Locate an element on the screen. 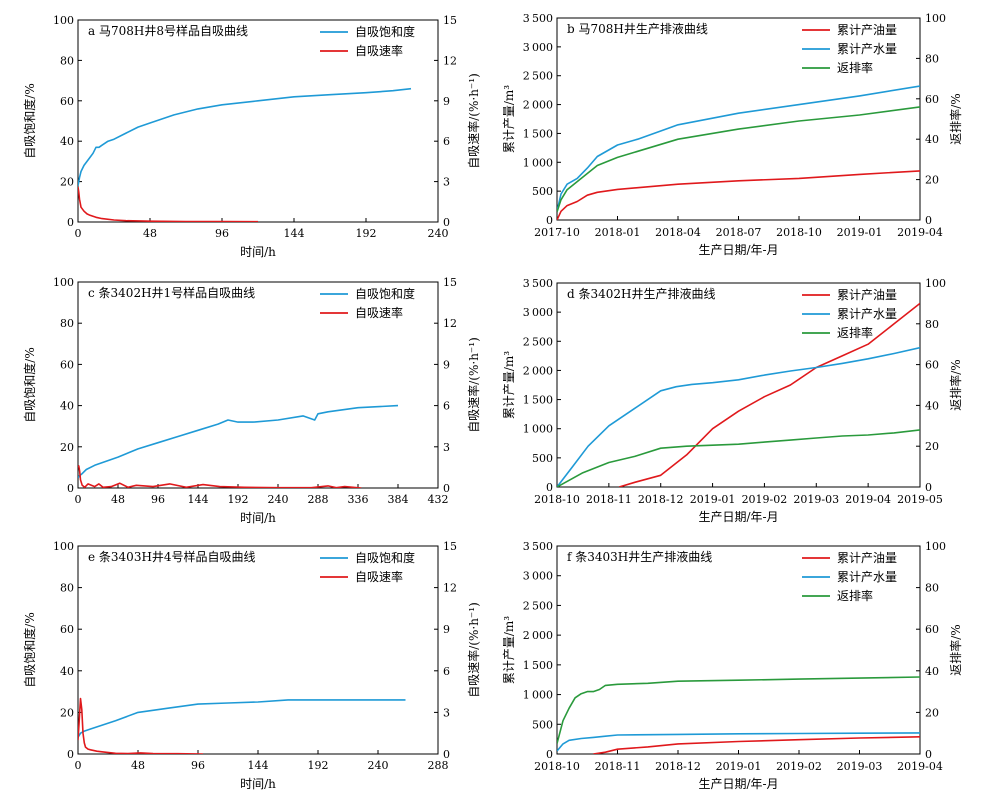 The width and height of the screenshot is (999, 802). x-tick-label: 2019-05 is located at coordinates (920, 499).